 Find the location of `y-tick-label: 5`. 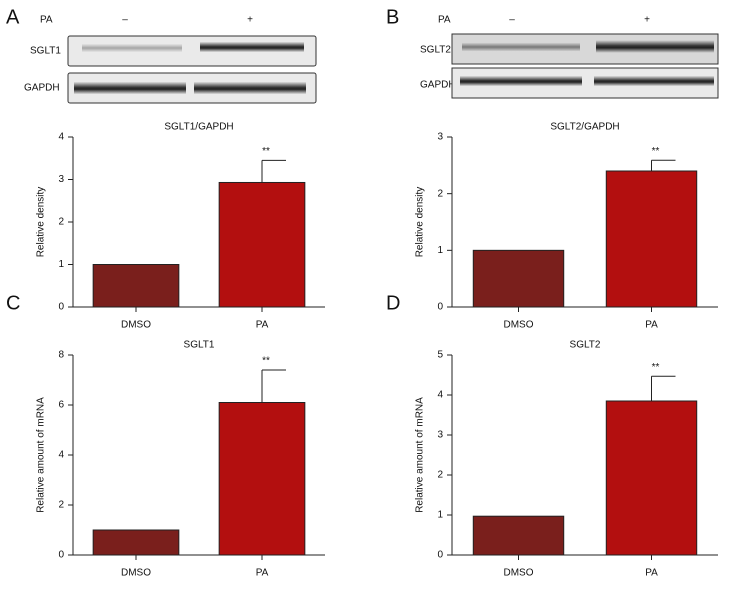

y-tick-label: 5 is located at coordinates (440, 355).